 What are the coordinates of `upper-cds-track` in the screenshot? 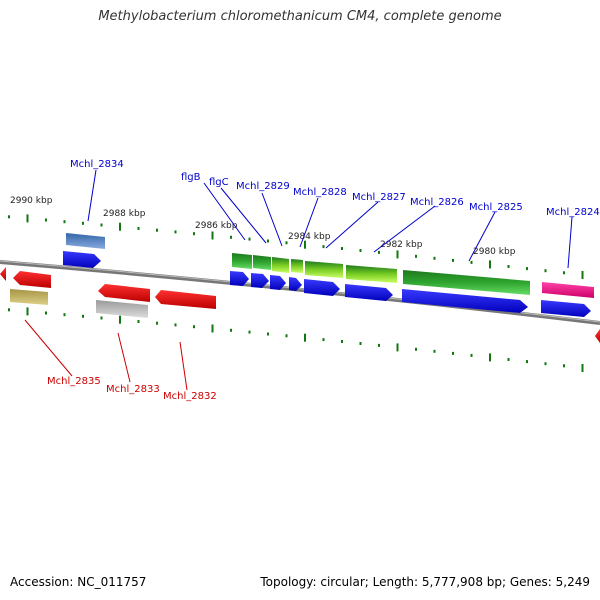 It's located at (327, 284).